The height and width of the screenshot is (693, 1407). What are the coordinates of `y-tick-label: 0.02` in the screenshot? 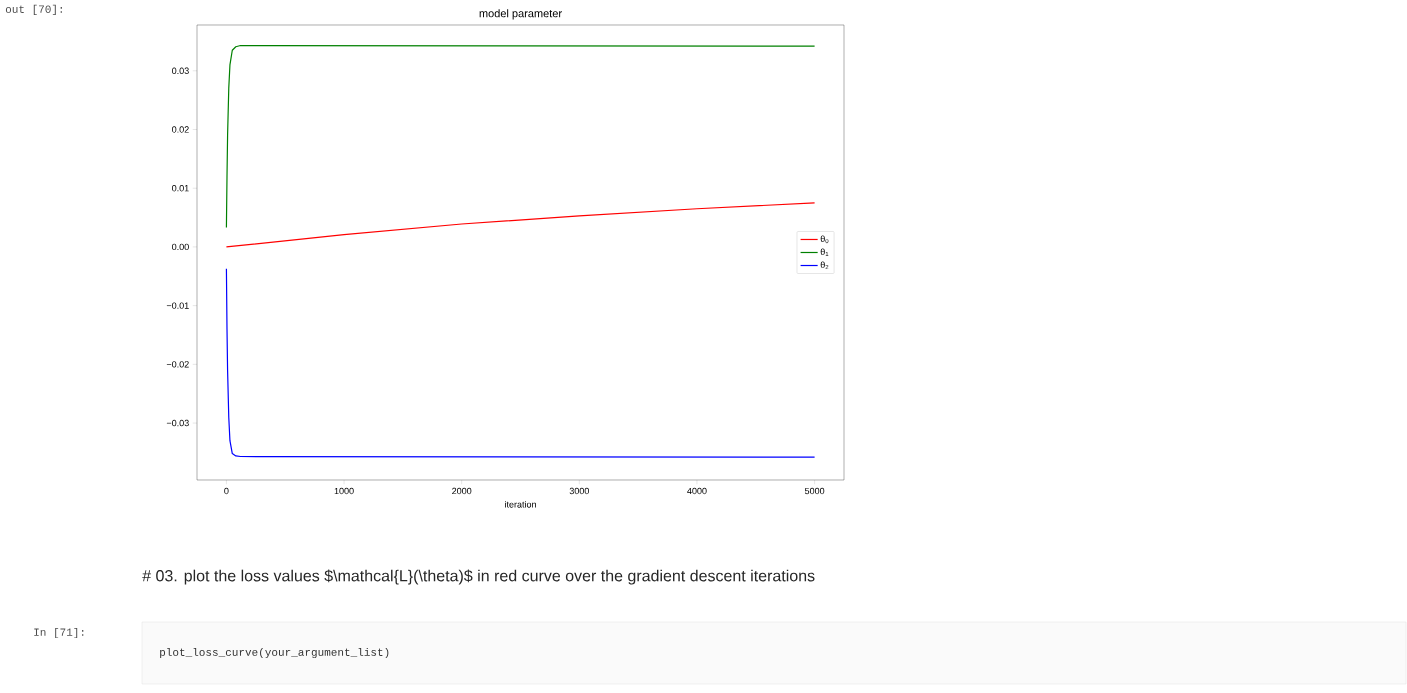 It's located at (180, 129).